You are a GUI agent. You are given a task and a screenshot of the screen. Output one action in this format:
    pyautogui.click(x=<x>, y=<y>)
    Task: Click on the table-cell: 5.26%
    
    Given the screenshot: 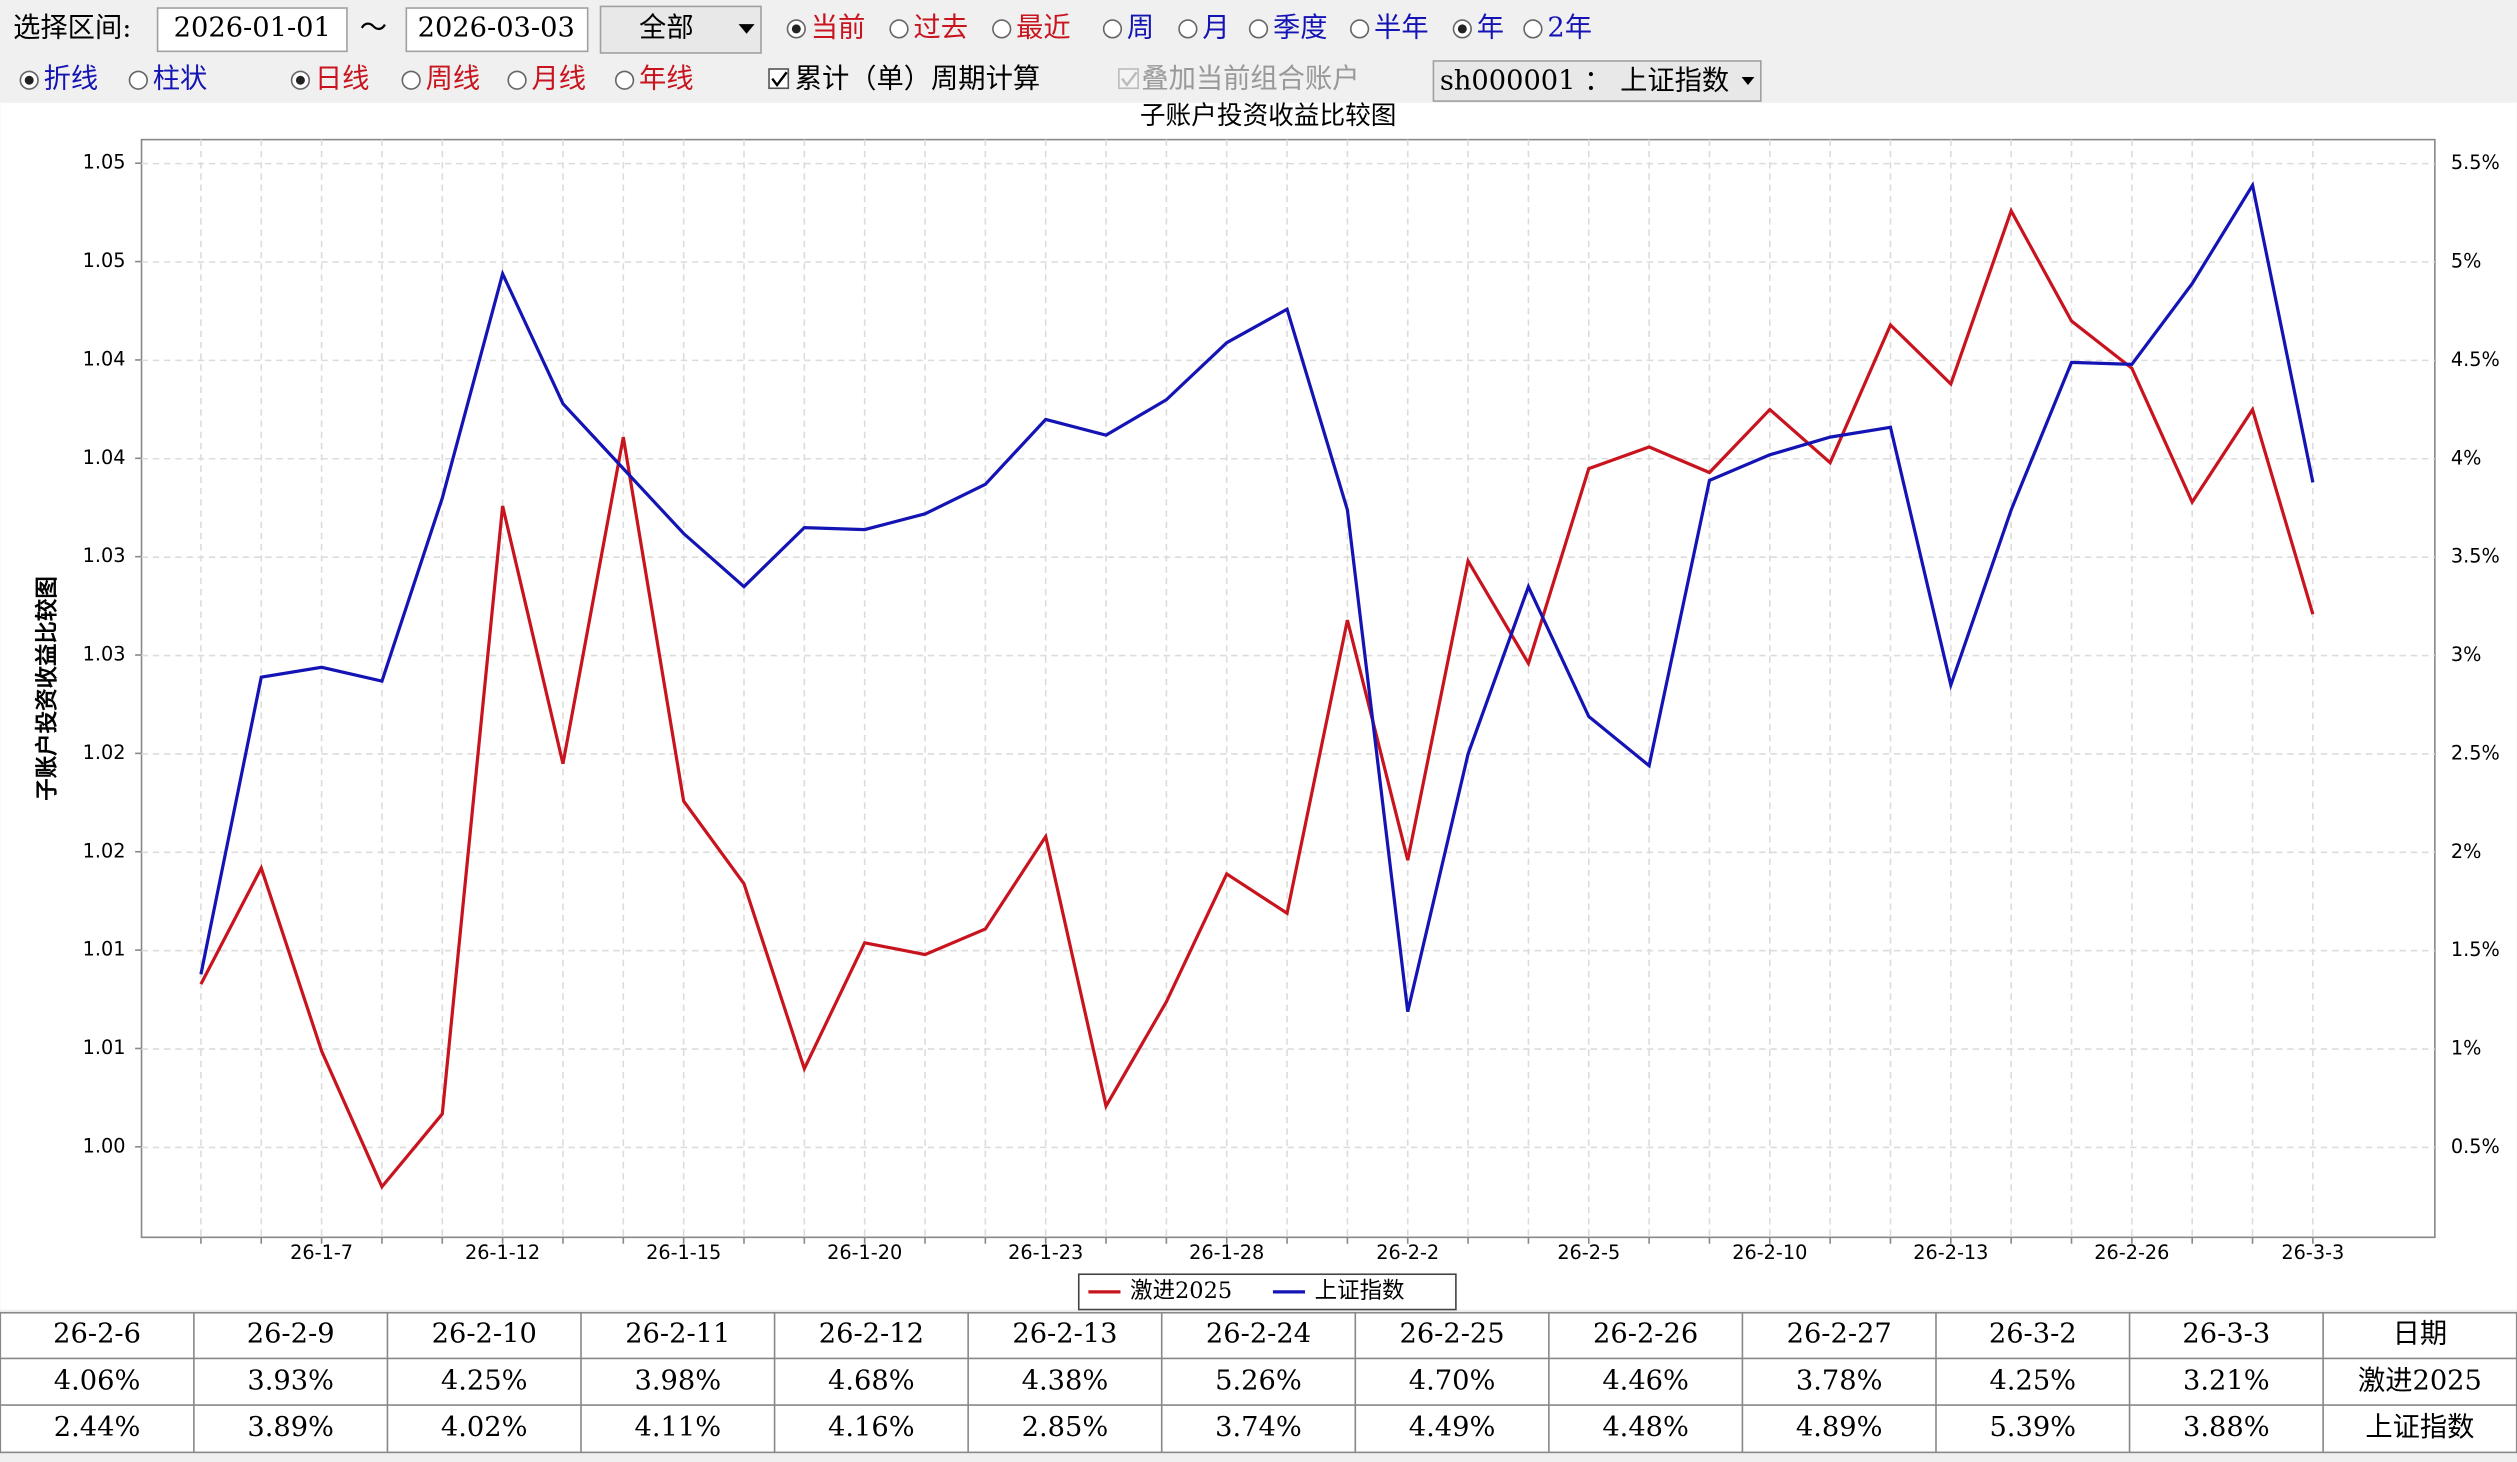 What is the action you would take?
    pyautogui.click(x=1258, y=1380)
    